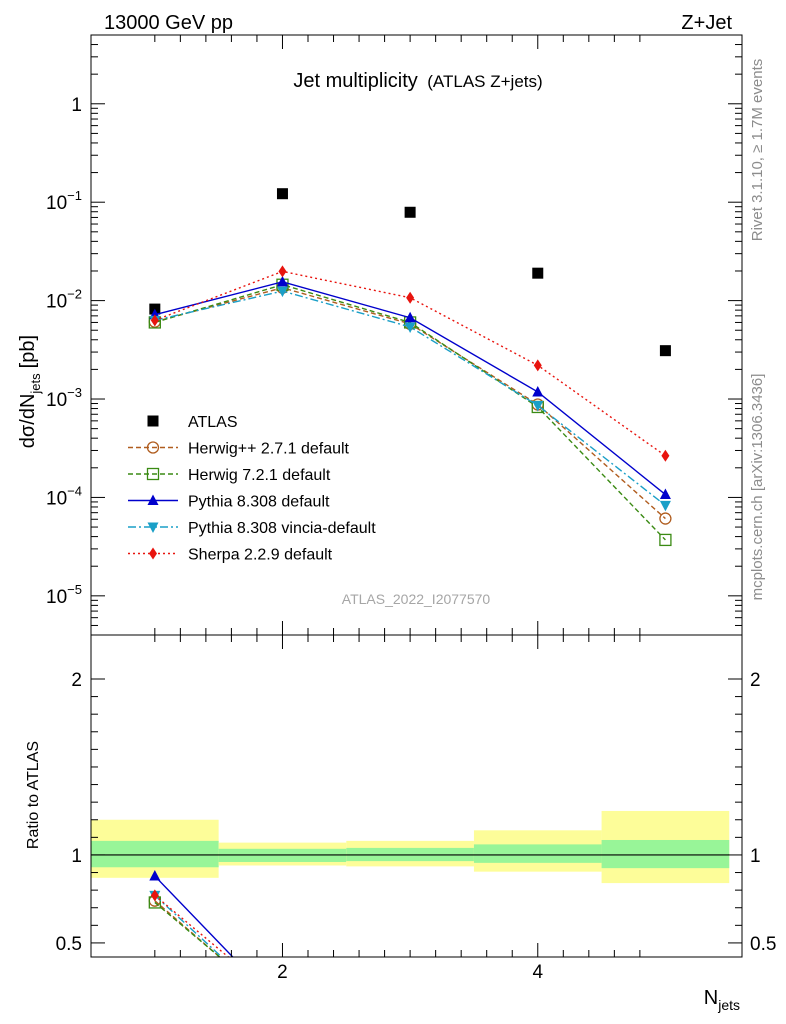 This screenshot has height=1024, width=786. Describe the element at coordinates (757, 150) in the screenshot. I see `rivet-info-label: Rivet 3.1.10, ≥ 1.7M events` at that location.